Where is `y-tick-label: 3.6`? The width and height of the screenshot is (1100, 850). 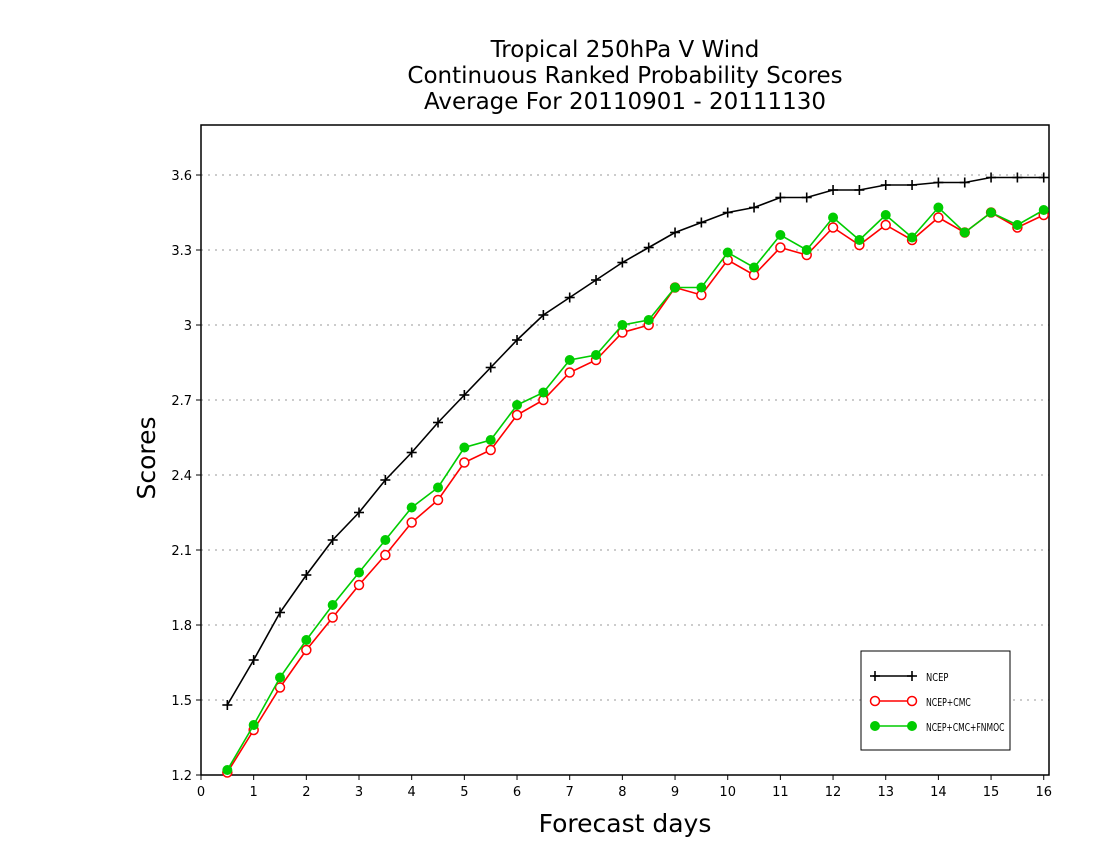
y-tick-label: 3.6 is located at coordinates (181, 176).